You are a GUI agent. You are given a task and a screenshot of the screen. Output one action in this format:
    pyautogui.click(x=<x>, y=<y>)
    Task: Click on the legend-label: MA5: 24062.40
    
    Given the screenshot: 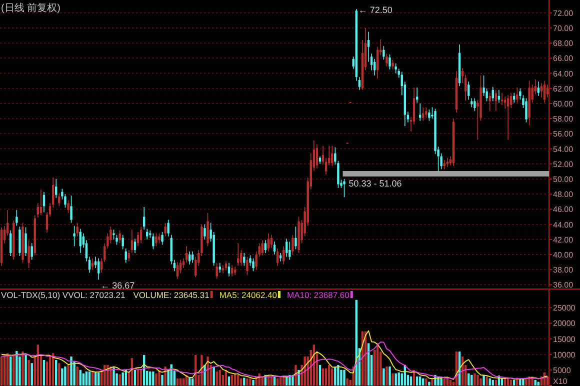 What is the action you would take?
    pyautogui.click(x=248, y=295)
    